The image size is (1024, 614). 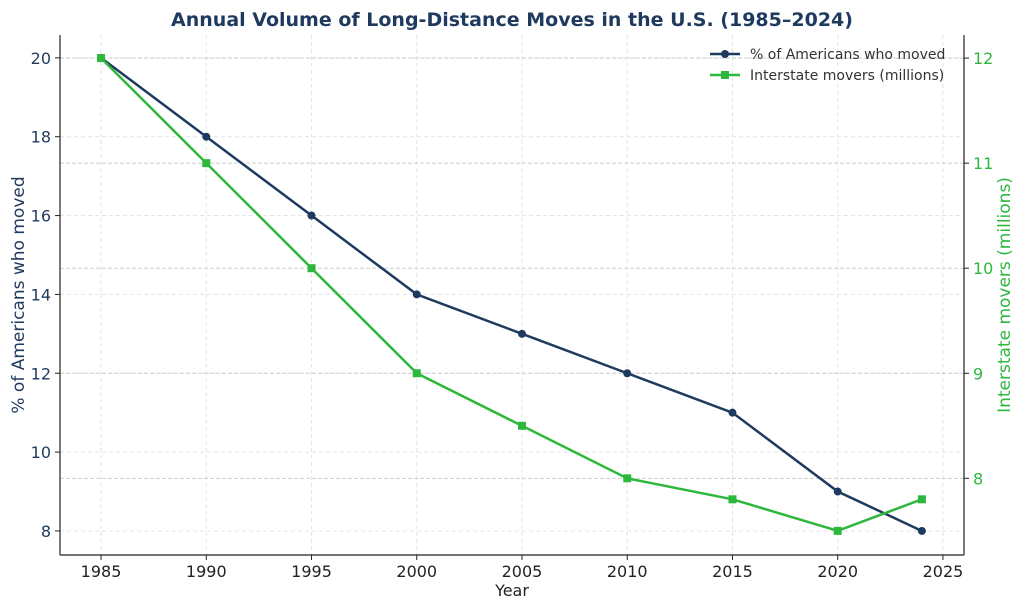 What do you see at coordinates (847, 76) in the screenshot?
I see `legend-label-interstate: Interstate movers (millions)` at bounding box center [847, 76].